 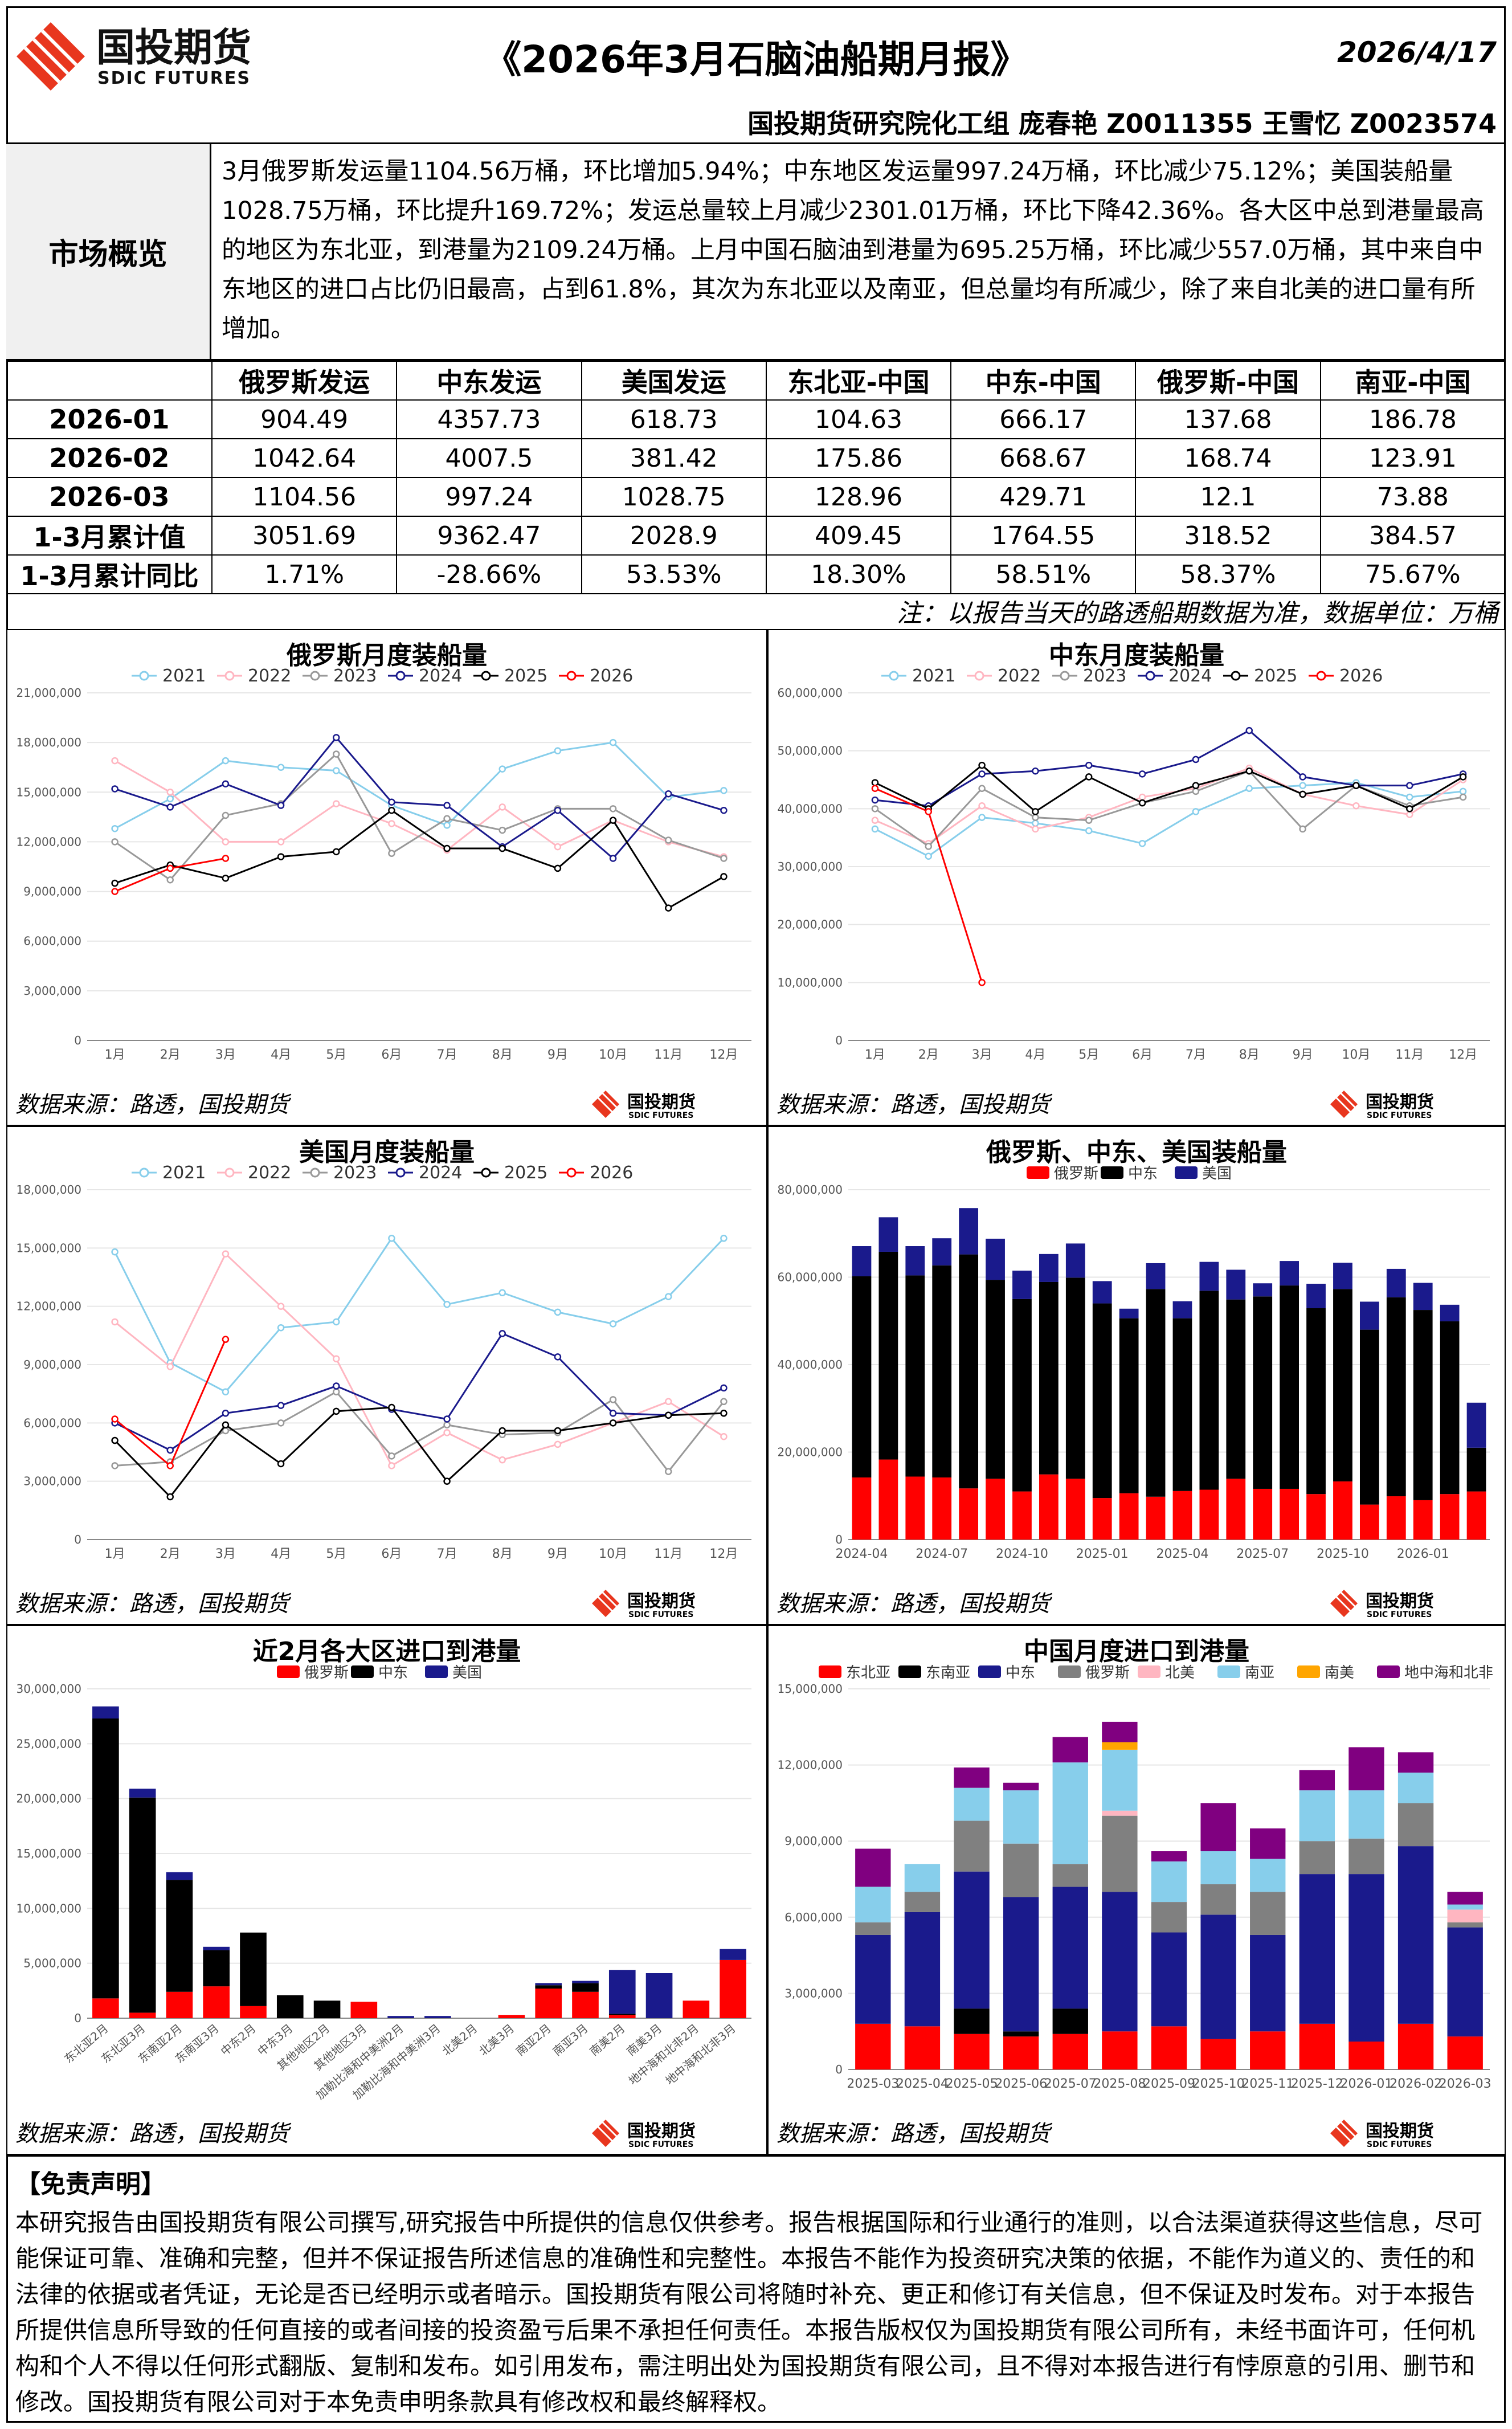 What do you see at coordinates (174, 78) in the screenshot?
I see `logo-en-text: SDIC FUTURES` at bounding box center [174, 78].